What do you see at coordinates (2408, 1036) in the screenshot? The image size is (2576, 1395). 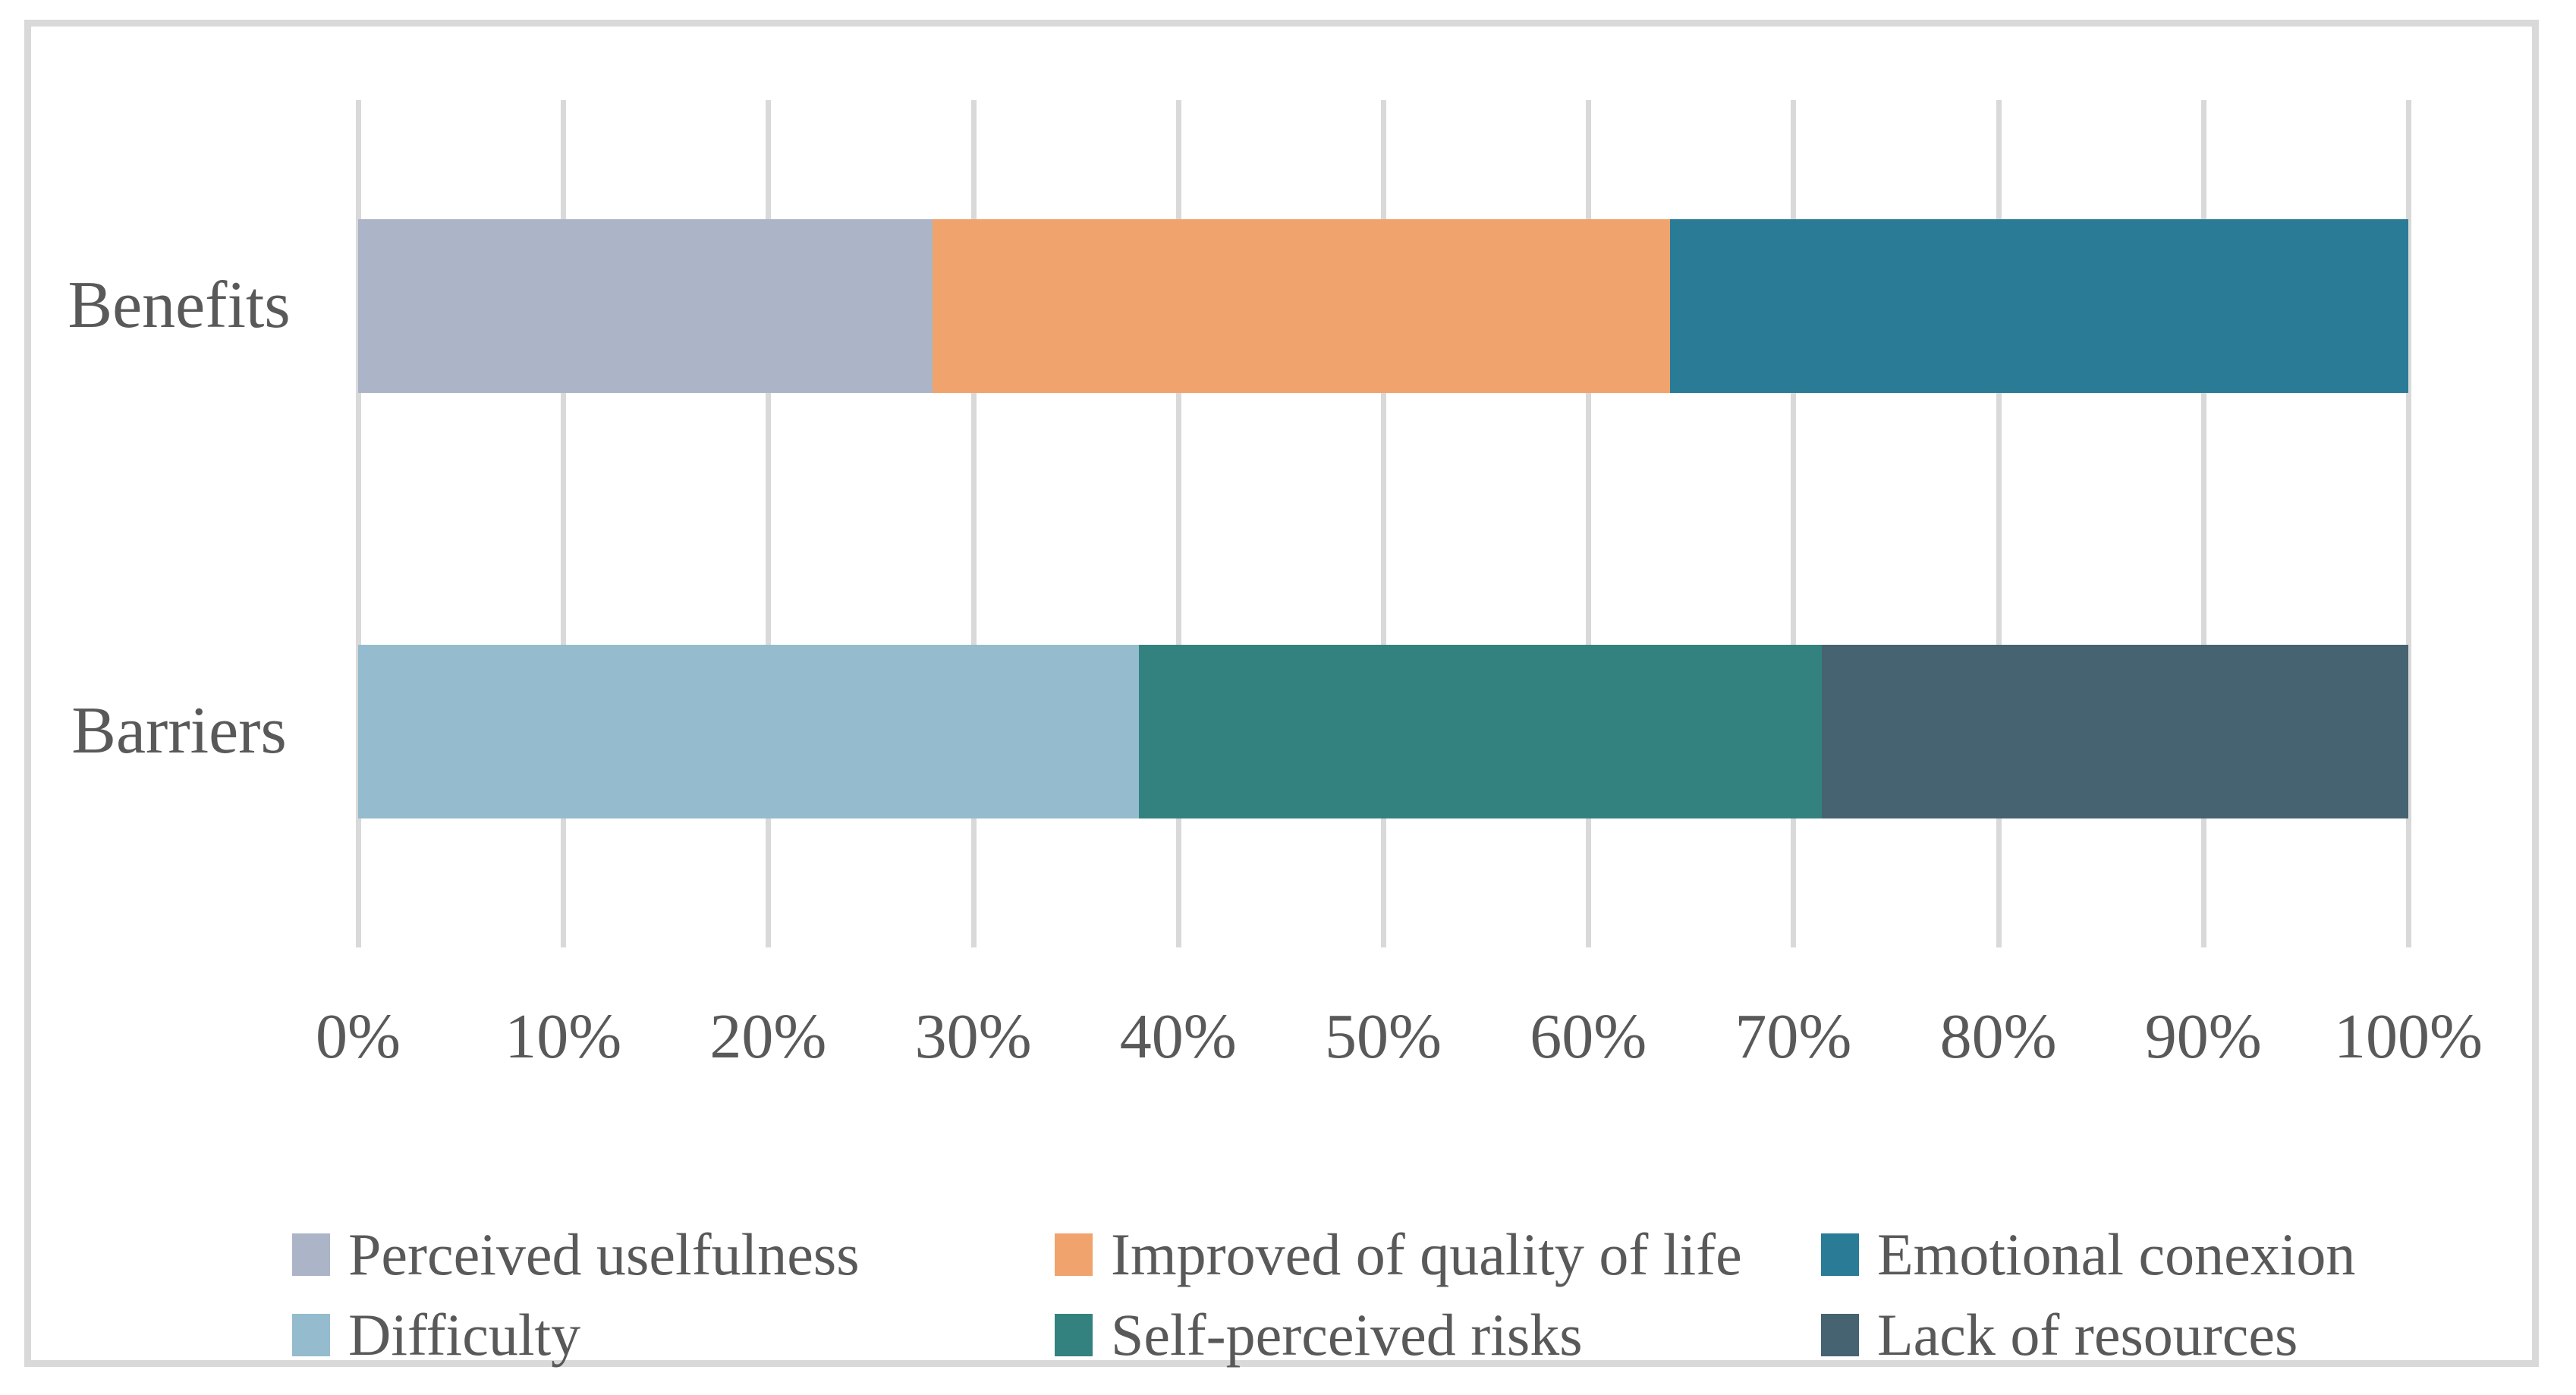 I see `x-tick-label-100: 100%` at bounding box center [2408, 1036].